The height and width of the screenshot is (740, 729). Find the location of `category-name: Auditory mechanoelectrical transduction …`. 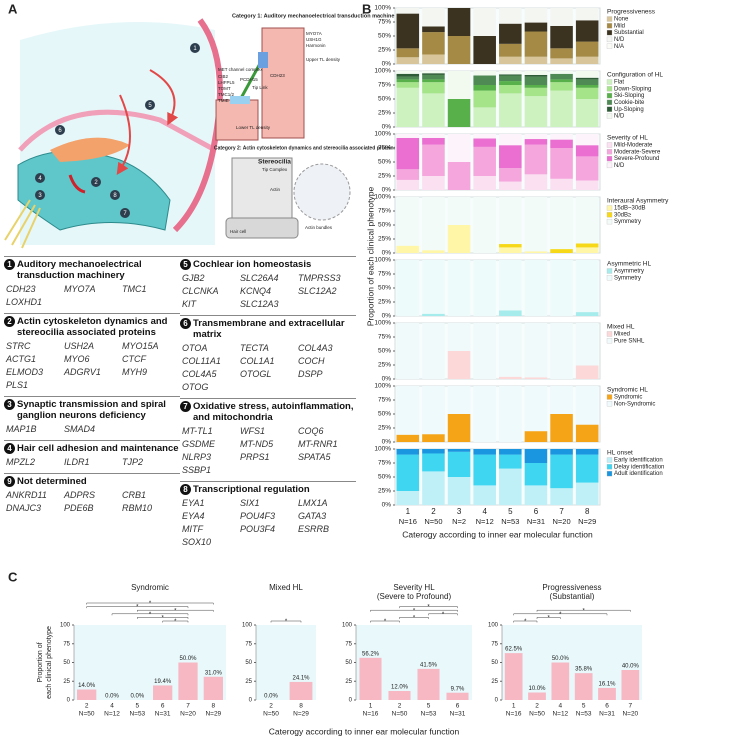

category-name: Auditory mechanoelectrical transduction … is located at coordinates (79, 270).